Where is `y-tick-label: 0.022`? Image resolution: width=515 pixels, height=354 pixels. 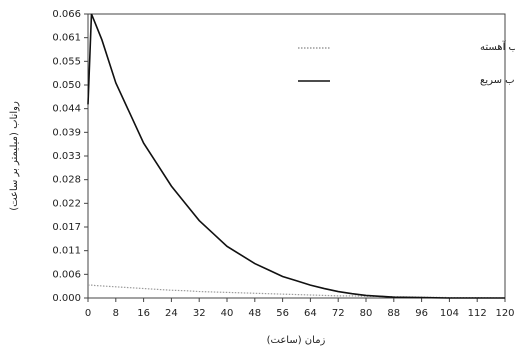
y-tick-label: 0.022 is located at coordinates (66, 203).